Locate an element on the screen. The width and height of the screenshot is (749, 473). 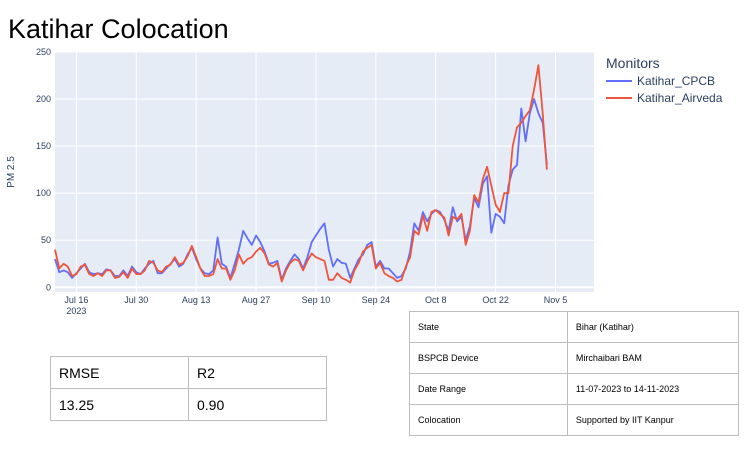
info-value-state: Bihar (Katihar) is located at coordinates (653, 327).